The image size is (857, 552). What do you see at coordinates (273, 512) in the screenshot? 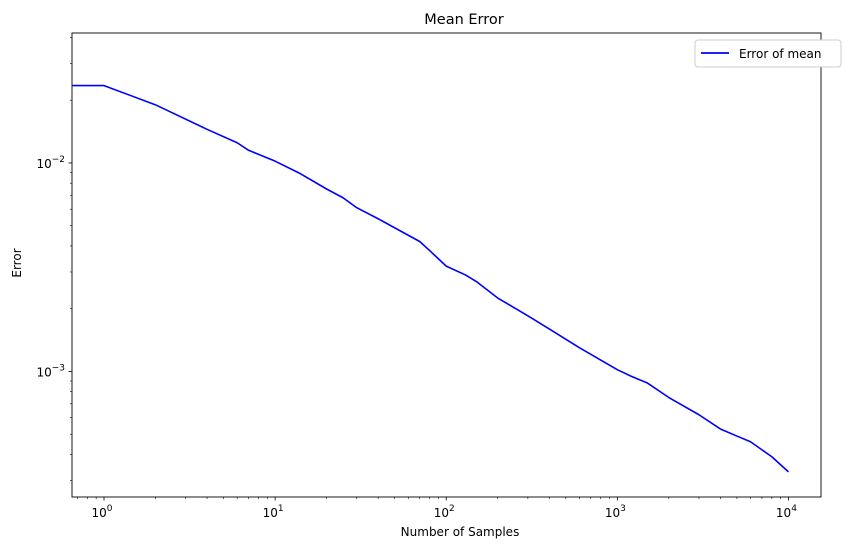
I see `x-tick-label: 10¹` at bounding box center [273, 512].